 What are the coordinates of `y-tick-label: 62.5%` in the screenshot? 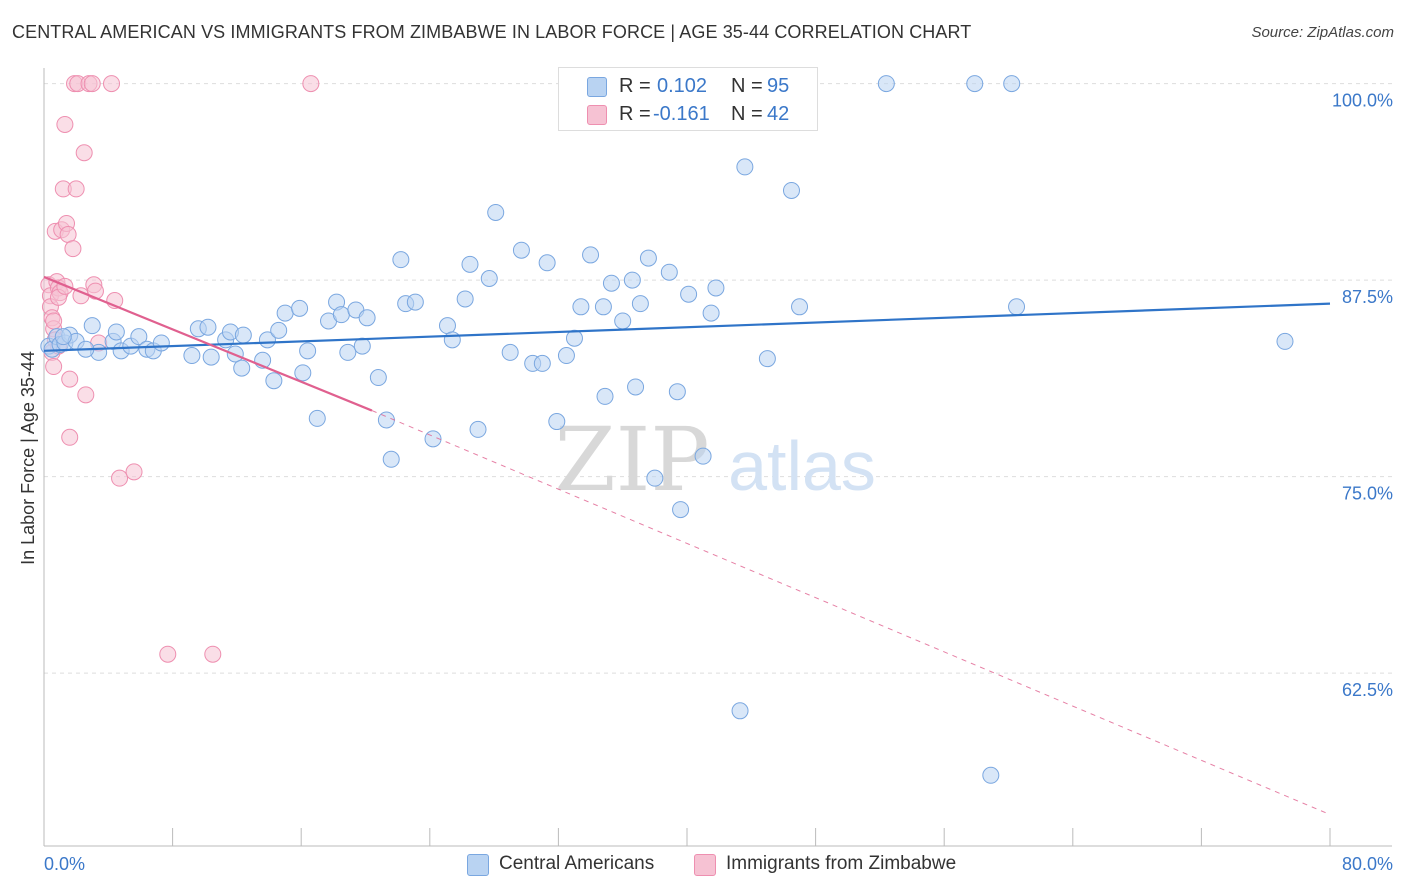 It's located at (1367, 690).